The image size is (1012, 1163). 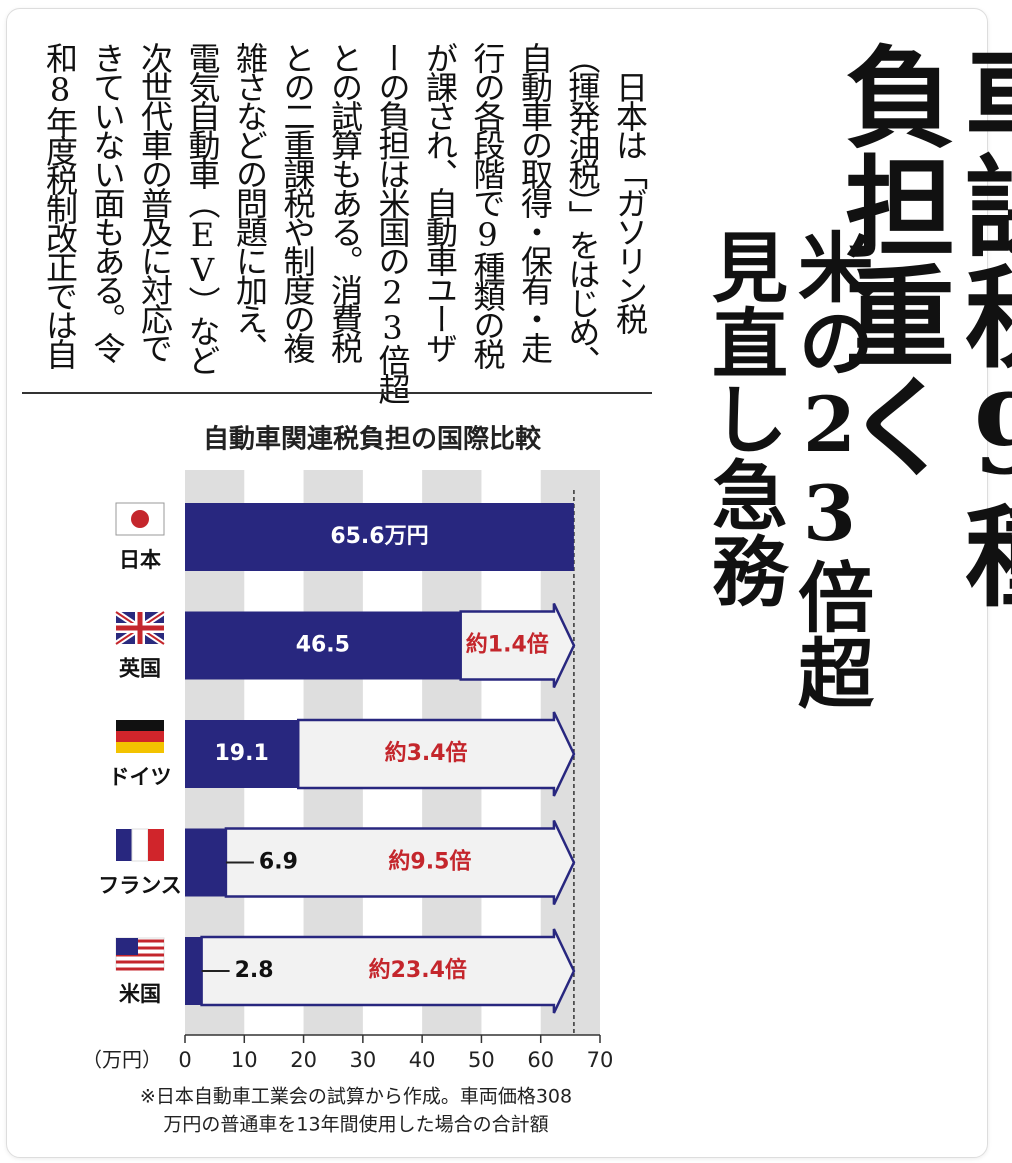 I want to click on y-tick-label: 米国, so click(x=140, y=994).